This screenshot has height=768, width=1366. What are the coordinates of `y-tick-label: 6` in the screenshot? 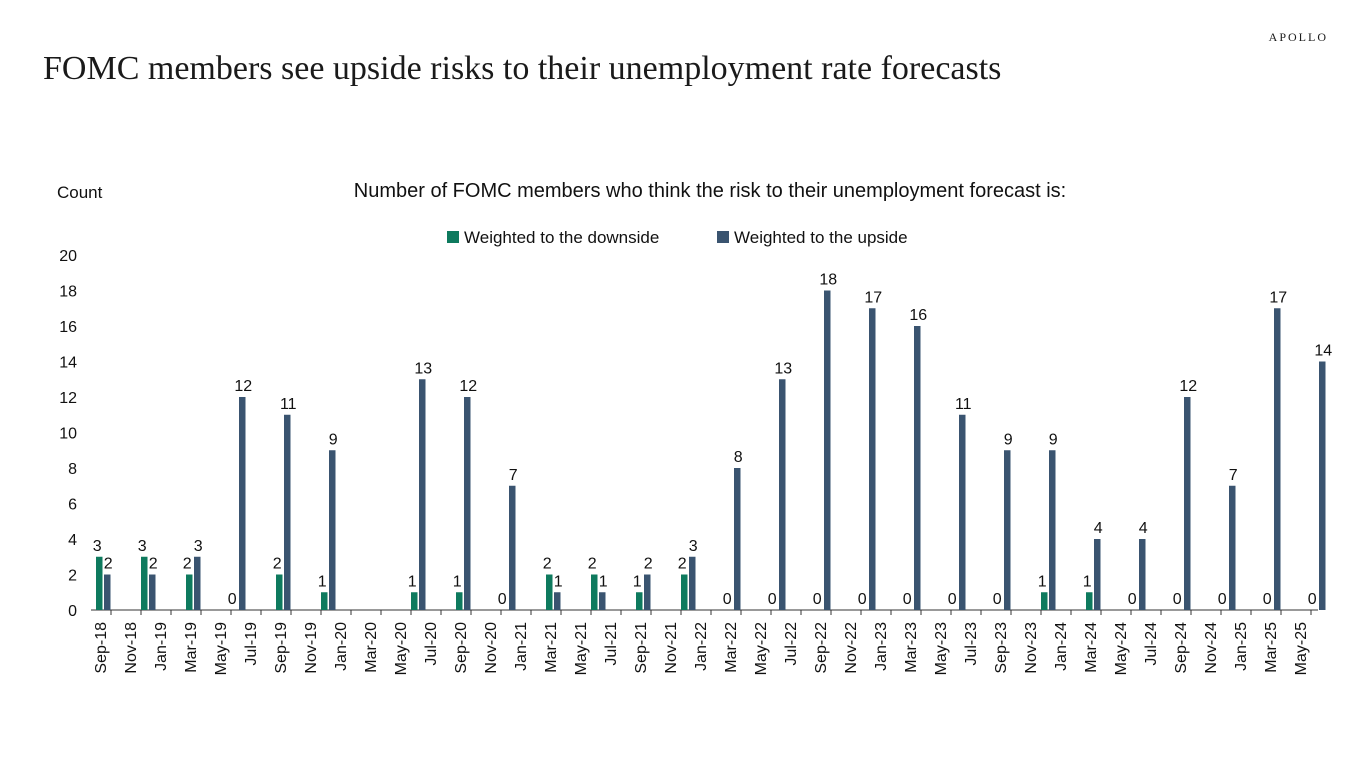 It's located at (72, 505).